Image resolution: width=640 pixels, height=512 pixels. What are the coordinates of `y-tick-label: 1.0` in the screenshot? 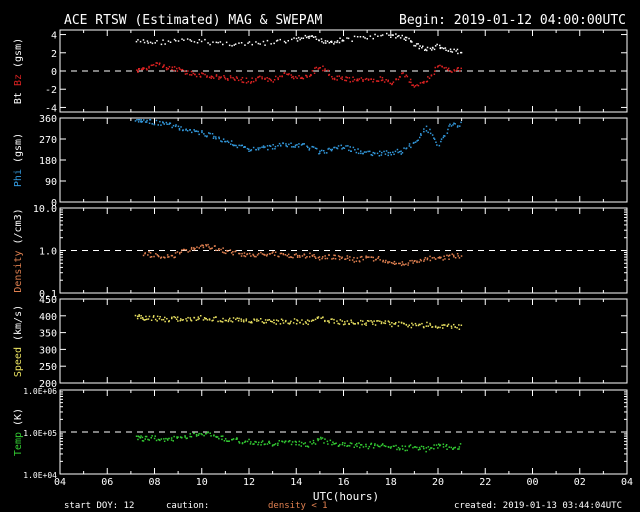 It's located at (48, 252).